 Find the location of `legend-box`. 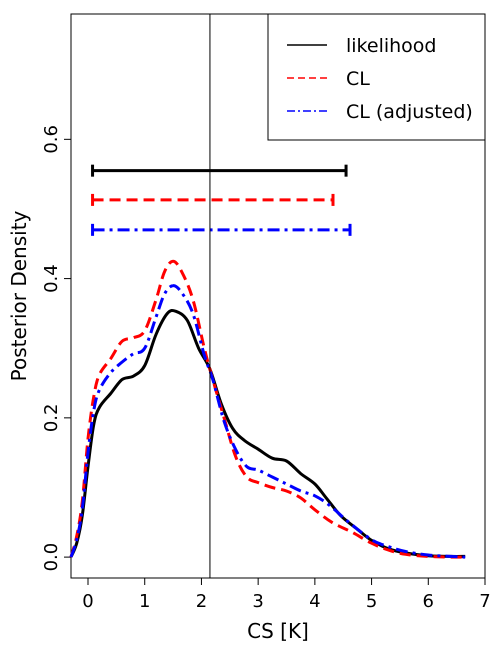

legend-box is located at coordinates (376, 77).